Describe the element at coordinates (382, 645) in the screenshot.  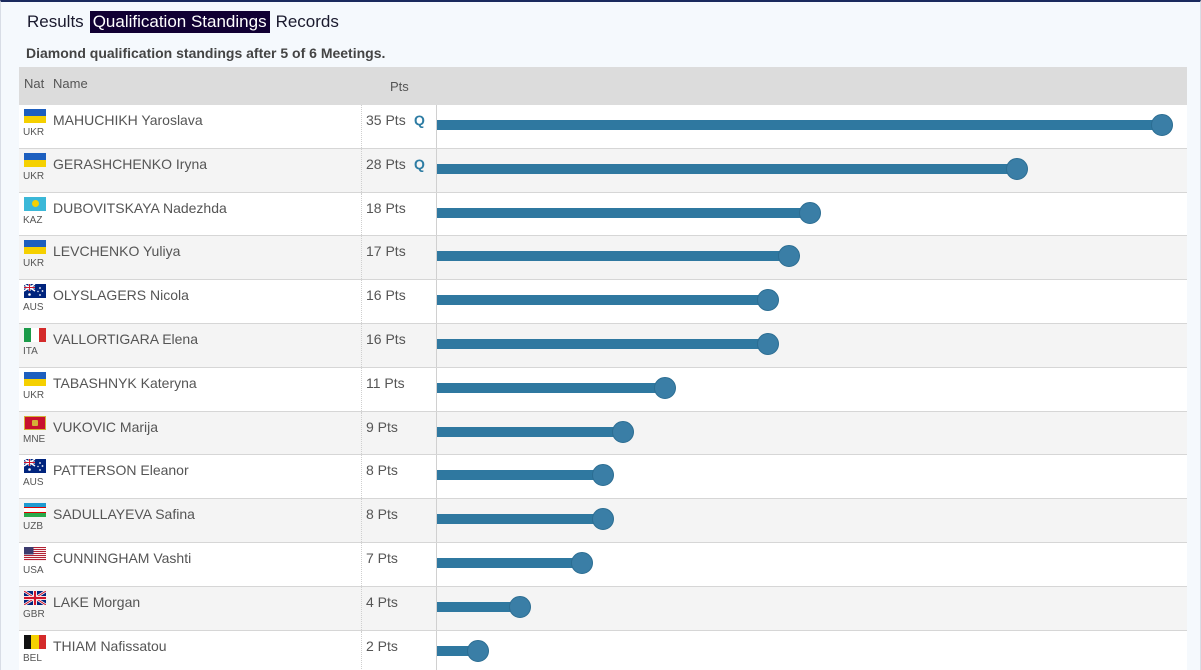
I see `points-value: 2 Pts` at that location.